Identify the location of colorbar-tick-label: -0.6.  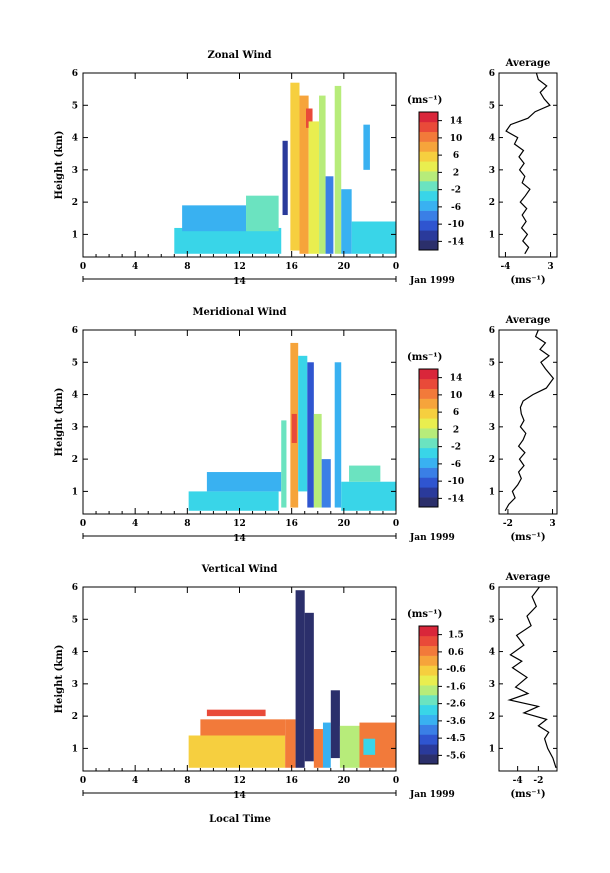
(455, 670).